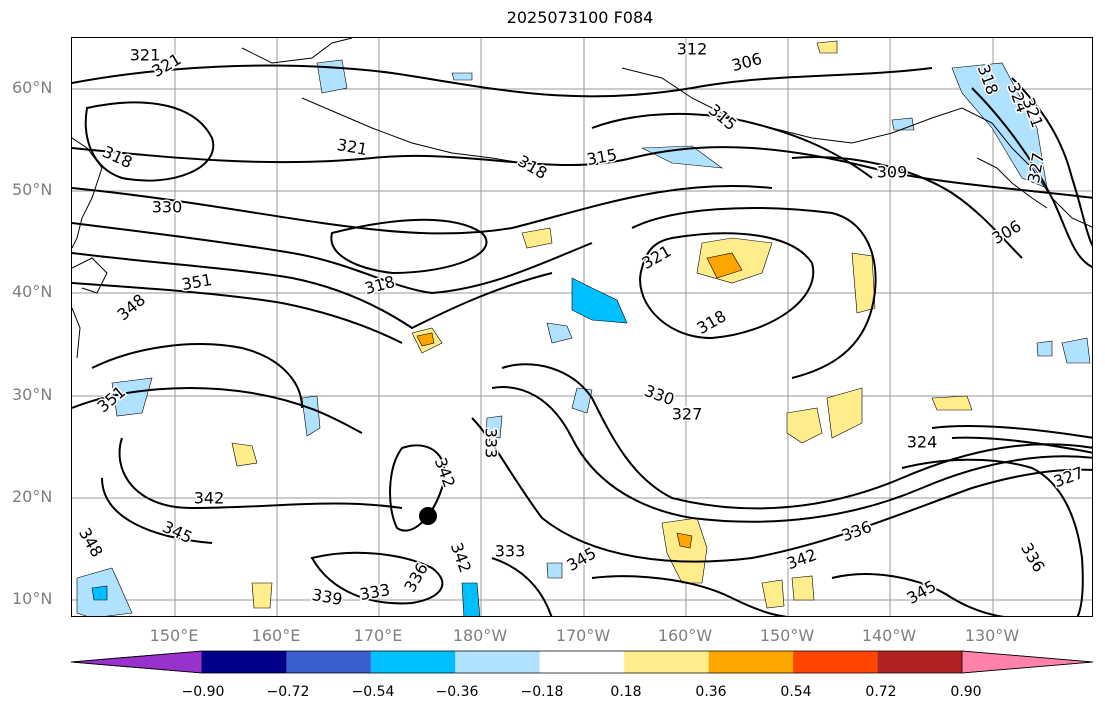  Describe the element at coordinates (378, 635) in the screenshot. I see `lon-label-170e: 170°E` at that location.